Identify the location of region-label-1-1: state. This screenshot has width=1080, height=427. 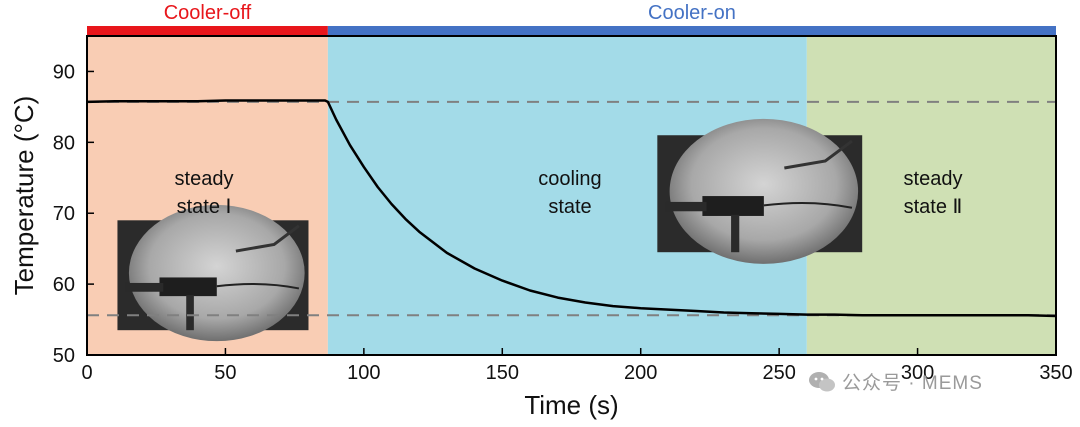
(569, 207).